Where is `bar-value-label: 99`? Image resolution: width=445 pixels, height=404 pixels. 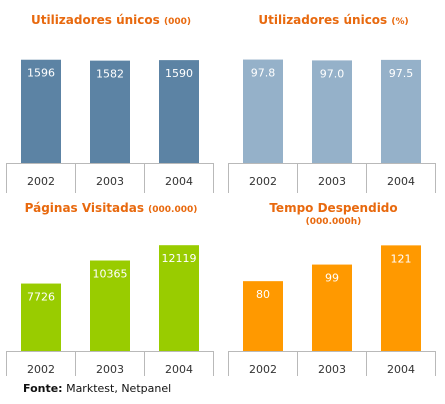
bar-value-label: 99 is located at coordinates (332, 278).